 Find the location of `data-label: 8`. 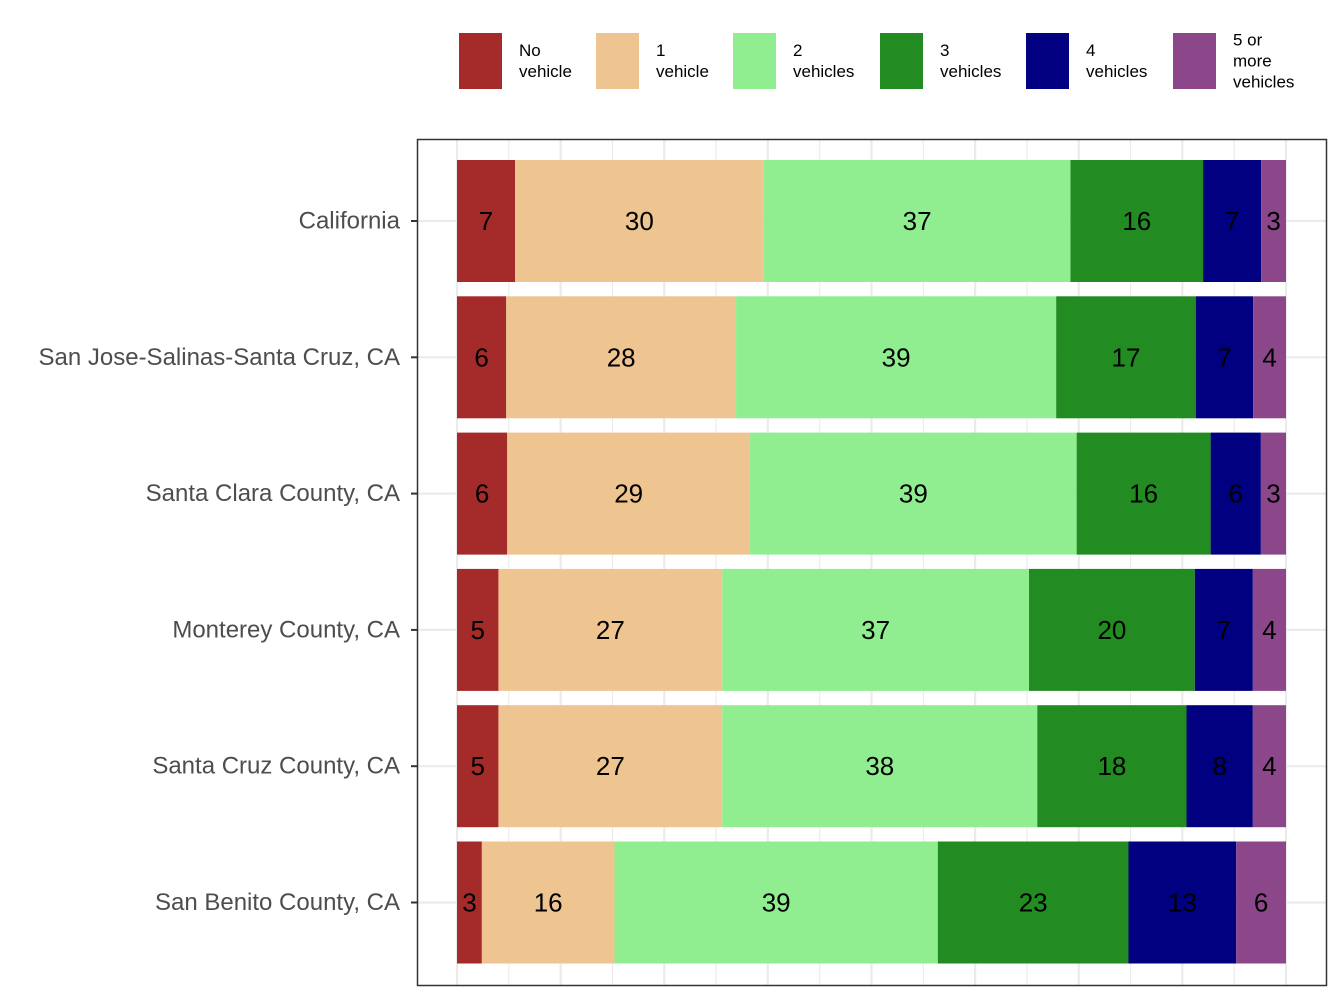

data-label: 8 is located at coordinates (1219, 766).